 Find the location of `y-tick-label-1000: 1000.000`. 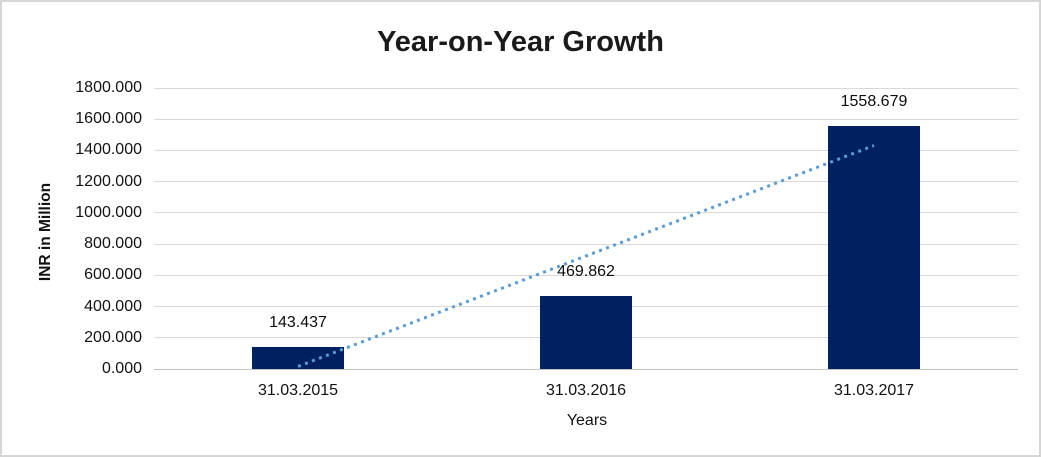

y-tick-label-1000: 1000.000 is located at coordinates (108, 212).